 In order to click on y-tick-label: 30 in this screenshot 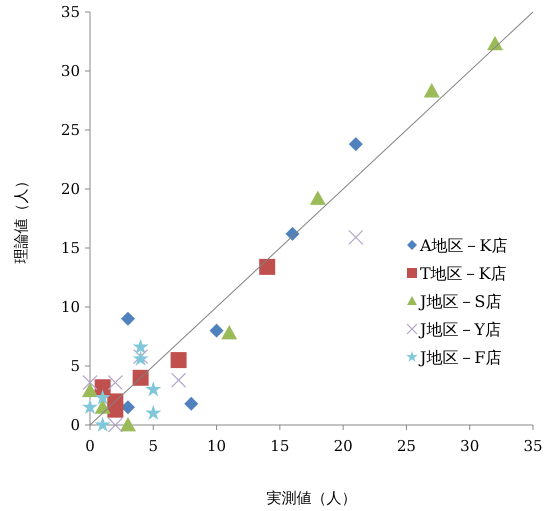, I will do `click(70, 71)`.